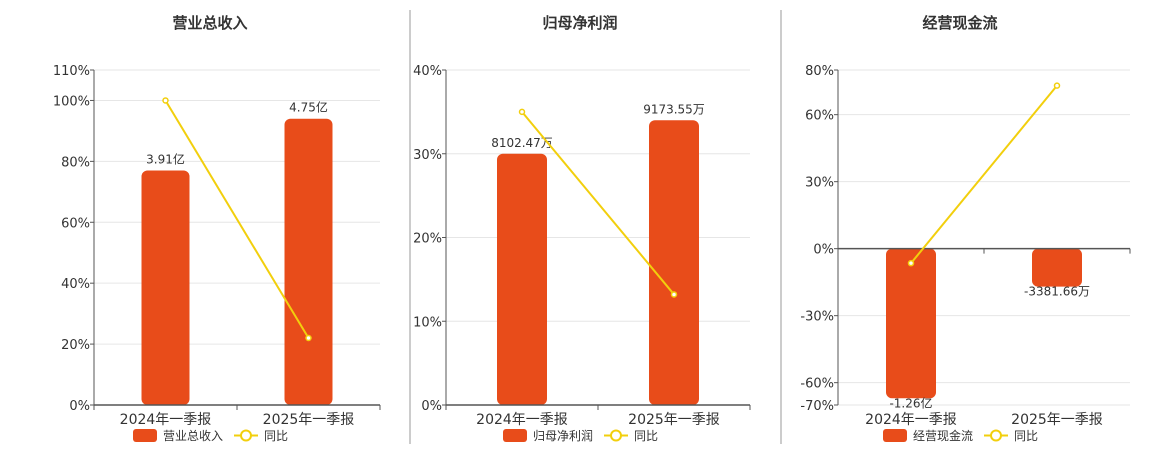 This screenshot has width=1160, height=454. What do you see at coordinates (71, 71) in the screenshot?
I see `y-tick-label: 110%` at bounding box center [71, 71].